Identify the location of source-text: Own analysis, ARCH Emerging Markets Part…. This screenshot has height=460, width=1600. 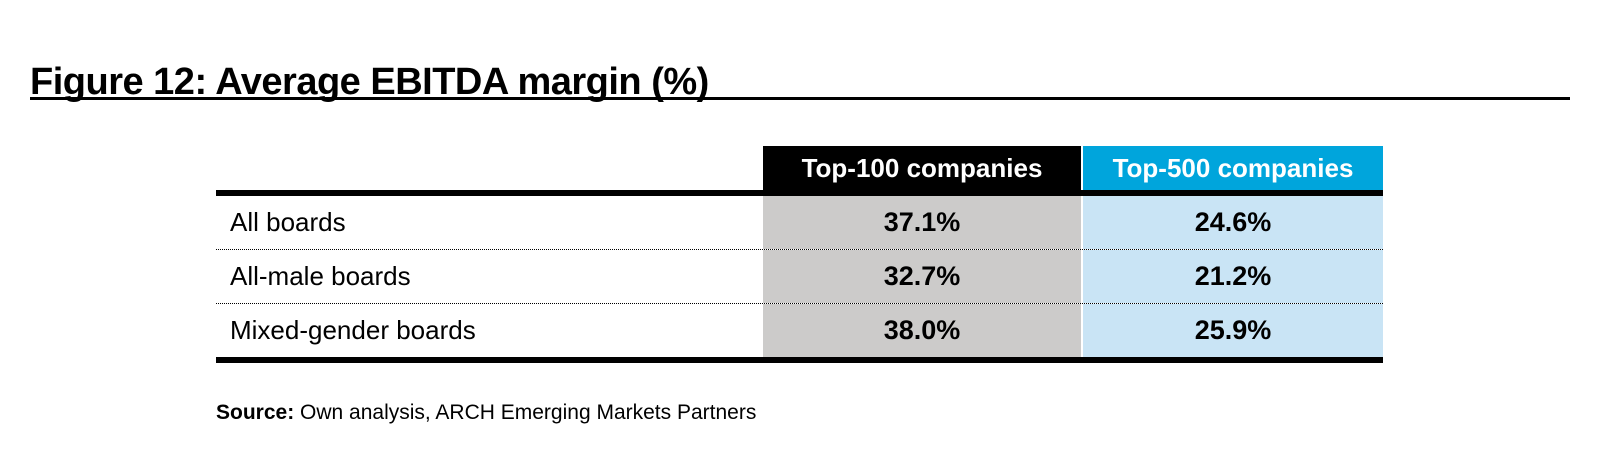
(525, 412).